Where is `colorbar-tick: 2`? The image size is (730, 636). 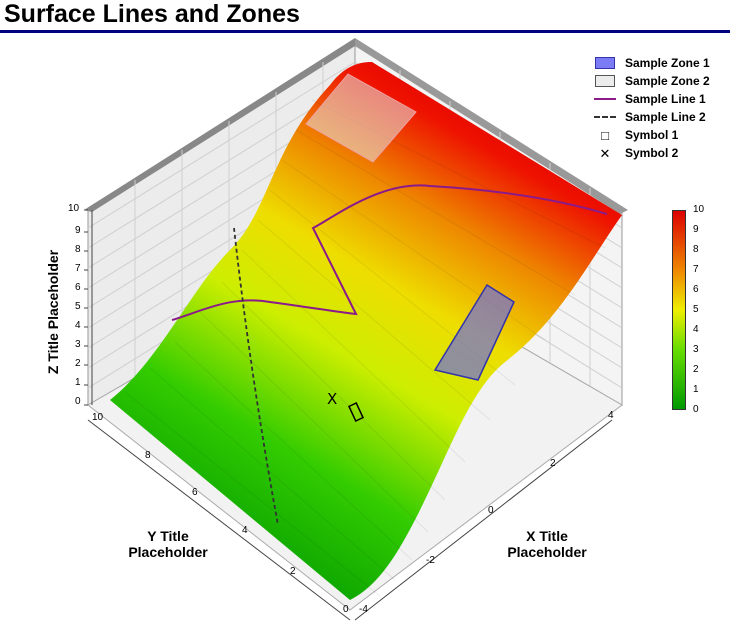 colorbar-tick: 2 is located at coordinates (696, 369).